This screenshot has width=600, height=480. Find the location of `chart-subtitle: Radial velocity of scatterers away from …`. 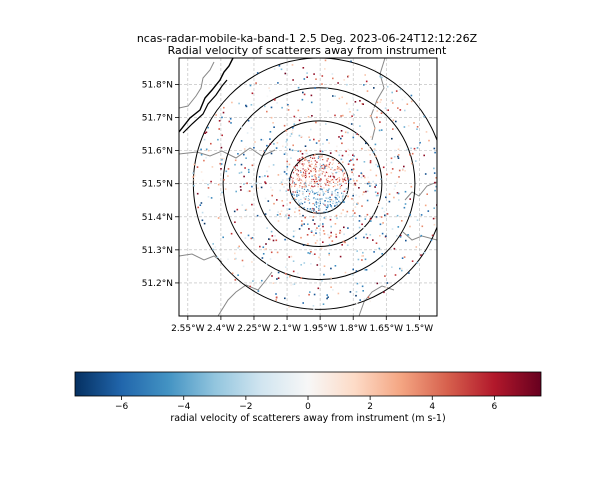

chart-subtitle: Radial velocity of scatterers away from … is located at coordinates (307, 50).